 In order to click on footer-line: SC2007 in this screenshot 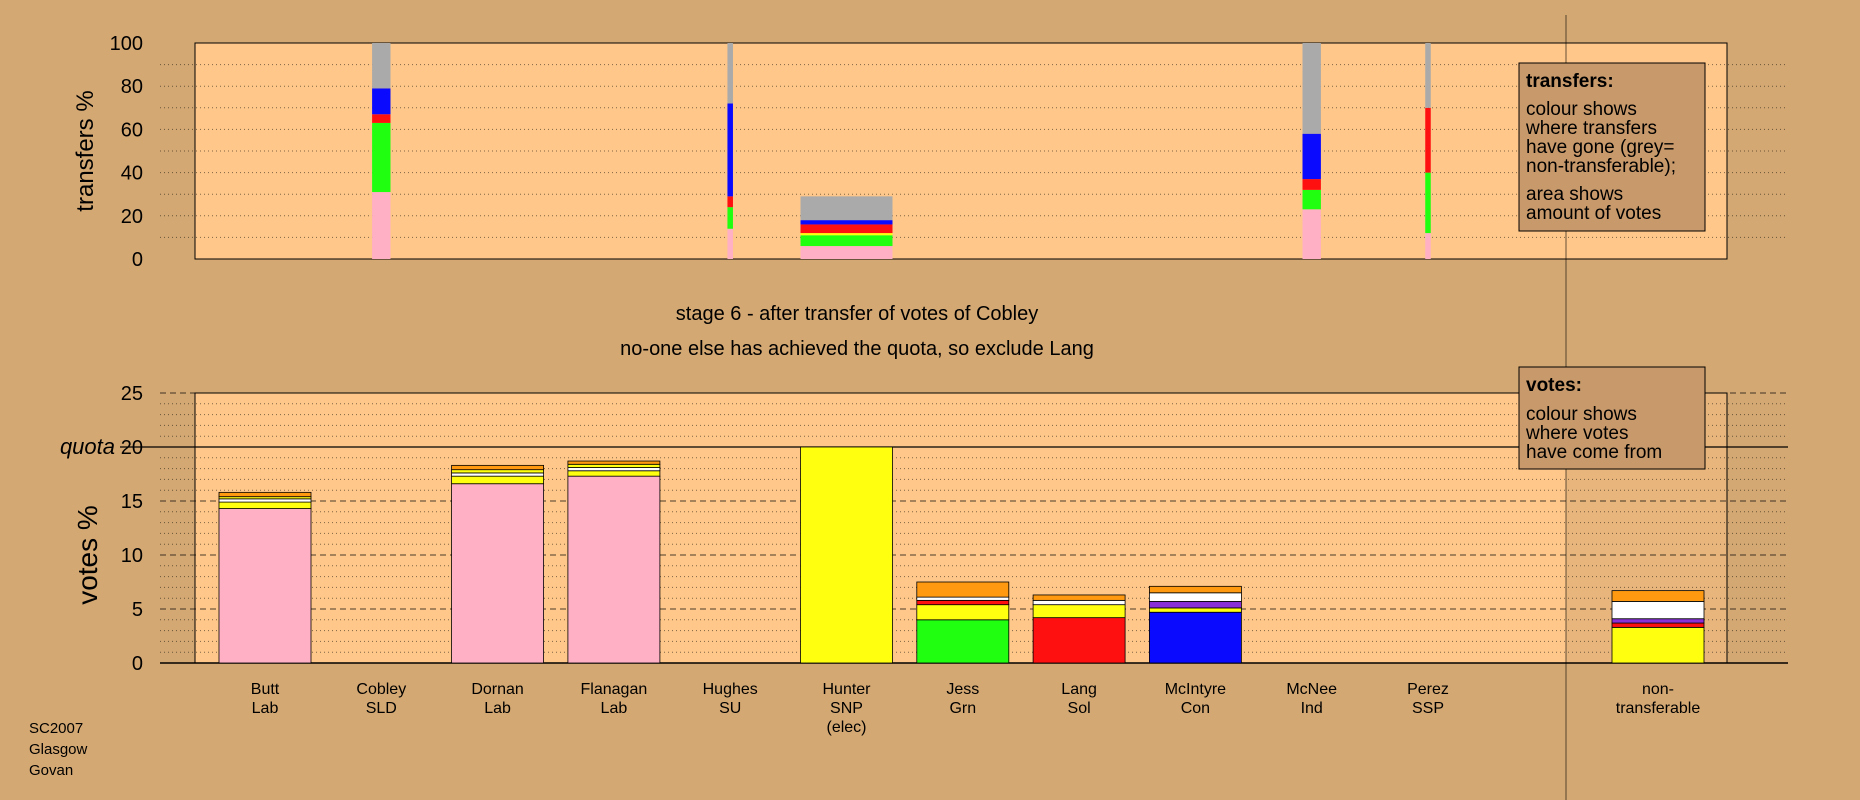, I will do `click(56, 728)`.